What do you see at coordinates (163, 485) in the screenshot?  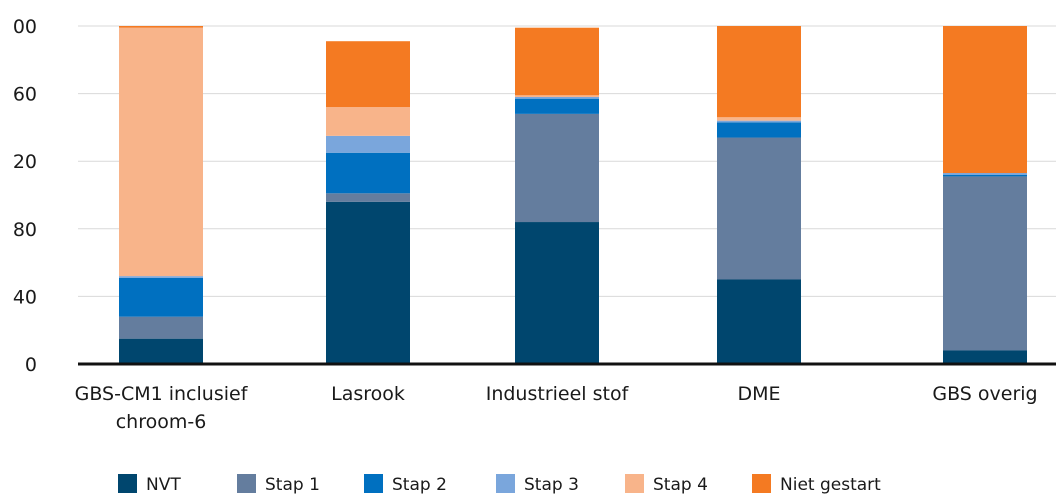 I see `legend-label: NVT` at bounding box center [163, 485].